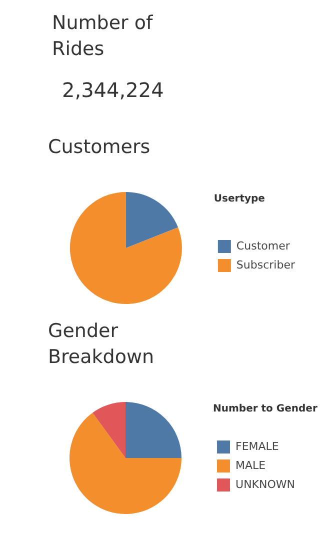 The width and height of the screenshot is (335, 545). Describe the element at coordinates (251, 465) in the screenshot. I see `legend-label: MALE` at that location.